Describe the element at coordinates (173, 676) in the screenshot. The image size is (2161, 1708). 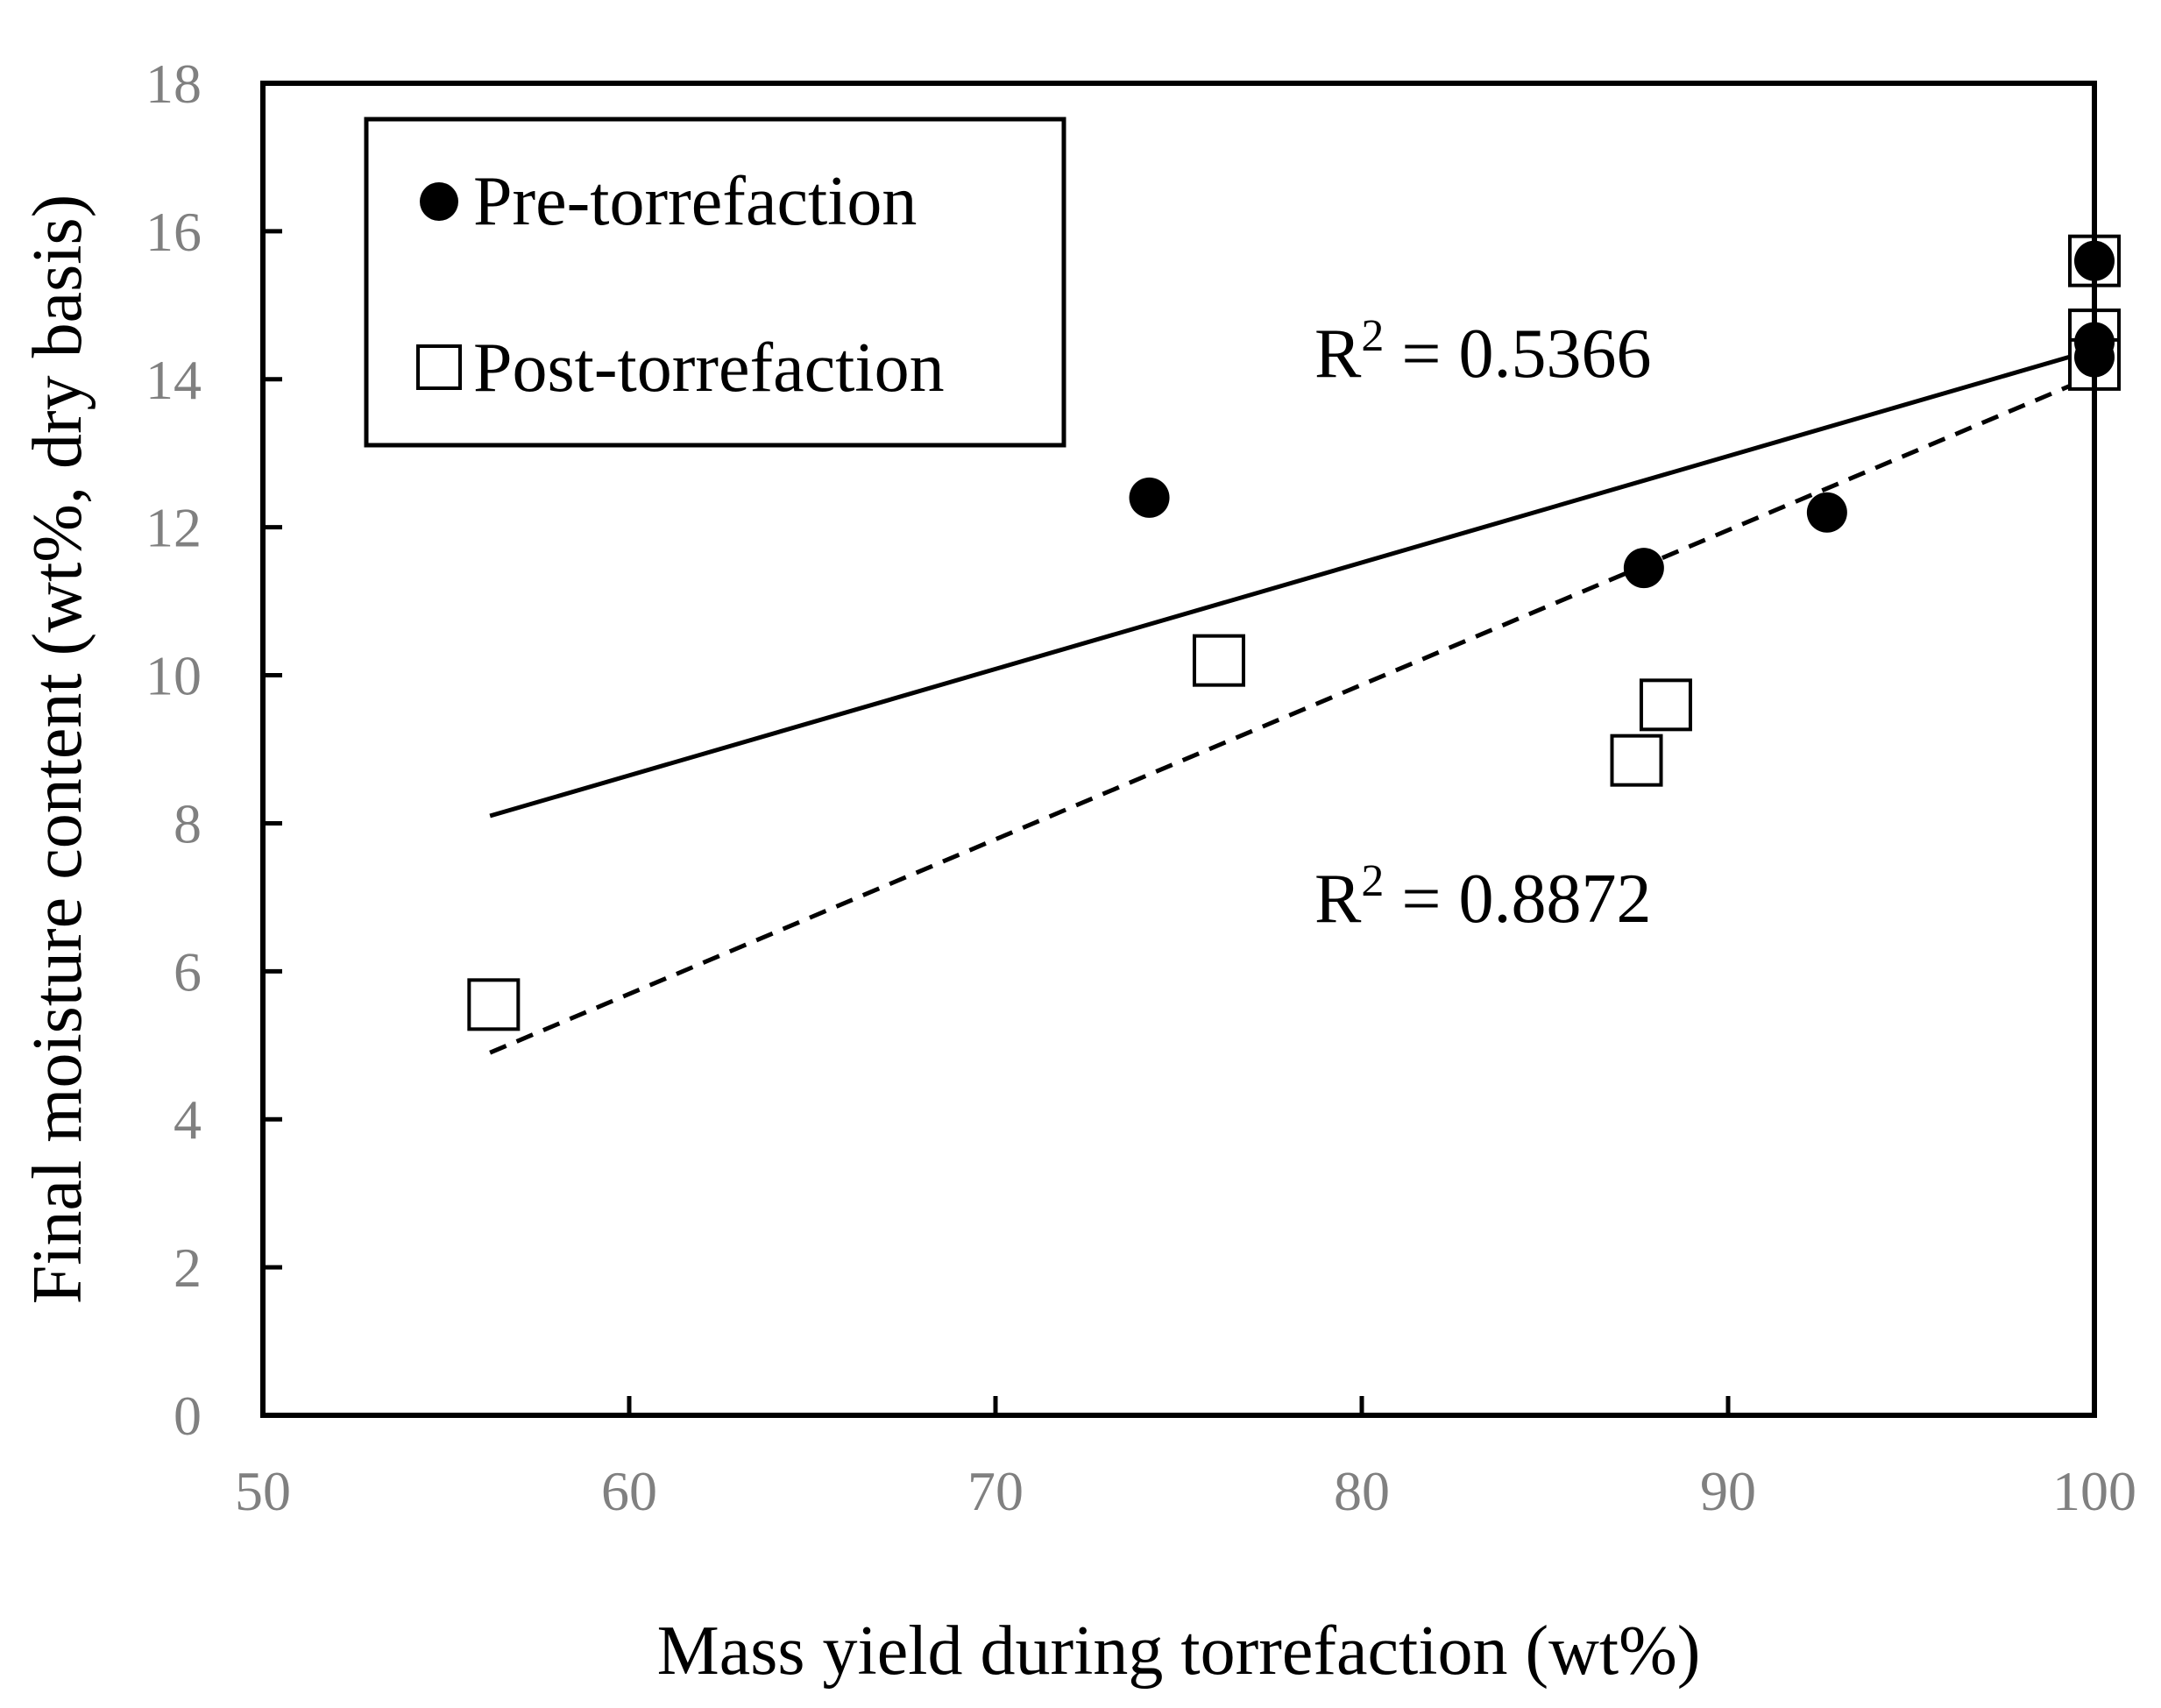
I see `y-tick-label: 10` at that location.